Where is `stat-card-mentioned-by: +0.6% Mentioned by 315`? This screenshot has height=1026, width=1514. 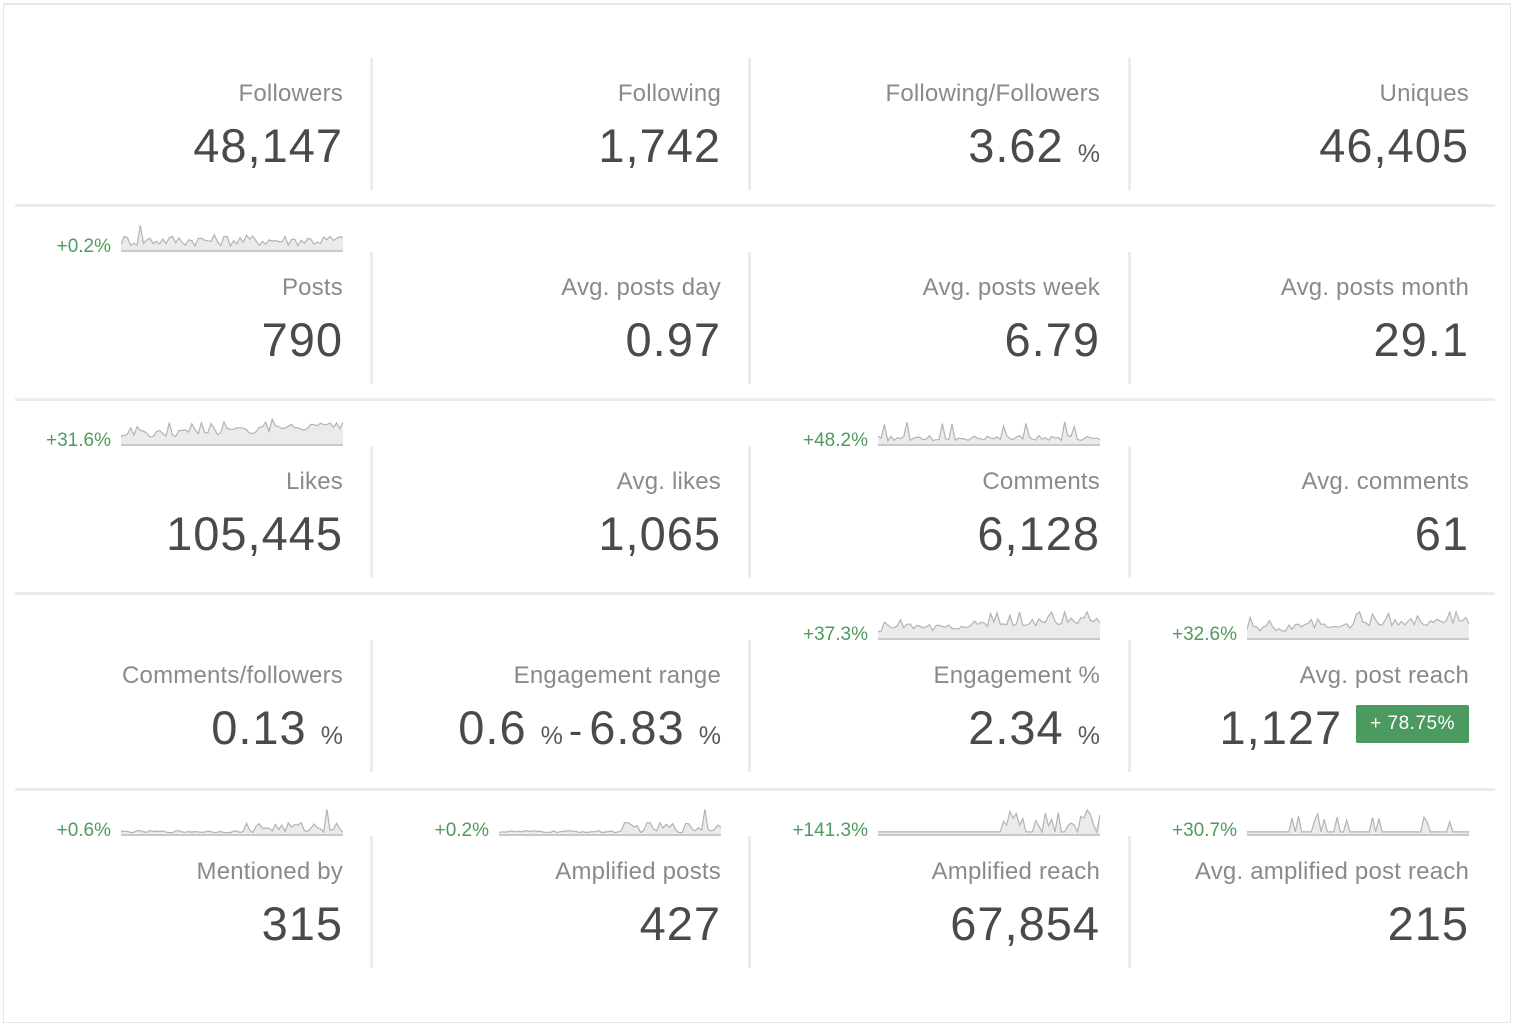 stat-card-mentioned-by: +0.6% Mentioned by 315 is located at coordinates (173, 893).